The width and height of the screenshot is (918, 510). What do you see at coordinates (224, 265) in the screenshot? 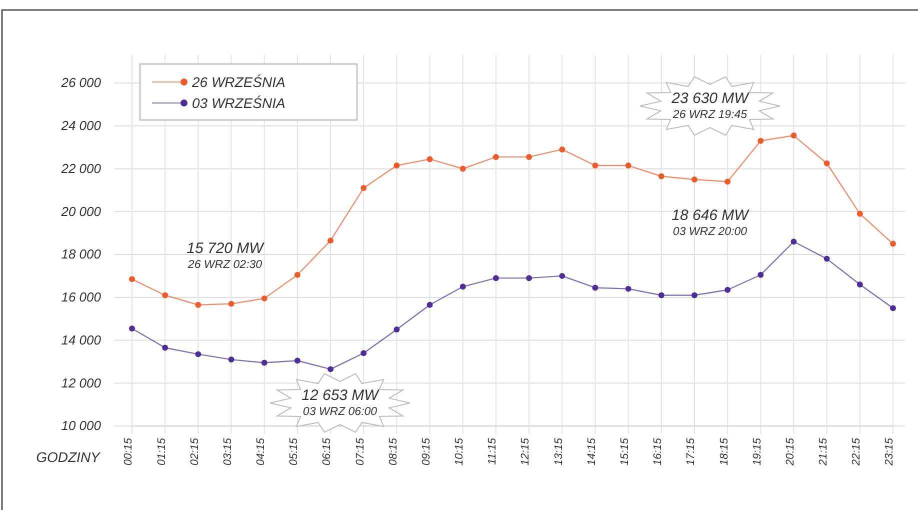
I see `annotation: 26 WRZ 02:30` at bounding box center [224, 265].